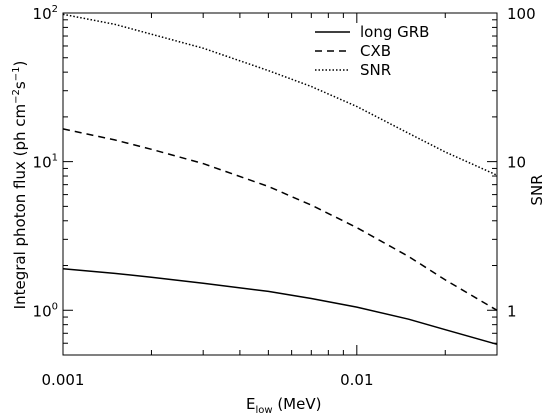 The width and height of the screenshot is (550, 418). What do you see at coordinates (63, 380) in the screenshot?
I see `x-tick-label: 0.001` at bounding box center [63, 380].